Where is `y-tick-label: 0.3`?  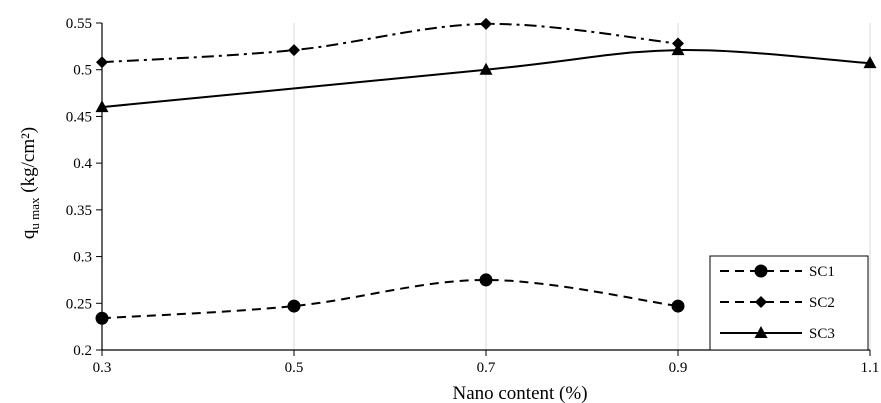 y-tick-label: 0.3 is located at coordinates (82, 258).